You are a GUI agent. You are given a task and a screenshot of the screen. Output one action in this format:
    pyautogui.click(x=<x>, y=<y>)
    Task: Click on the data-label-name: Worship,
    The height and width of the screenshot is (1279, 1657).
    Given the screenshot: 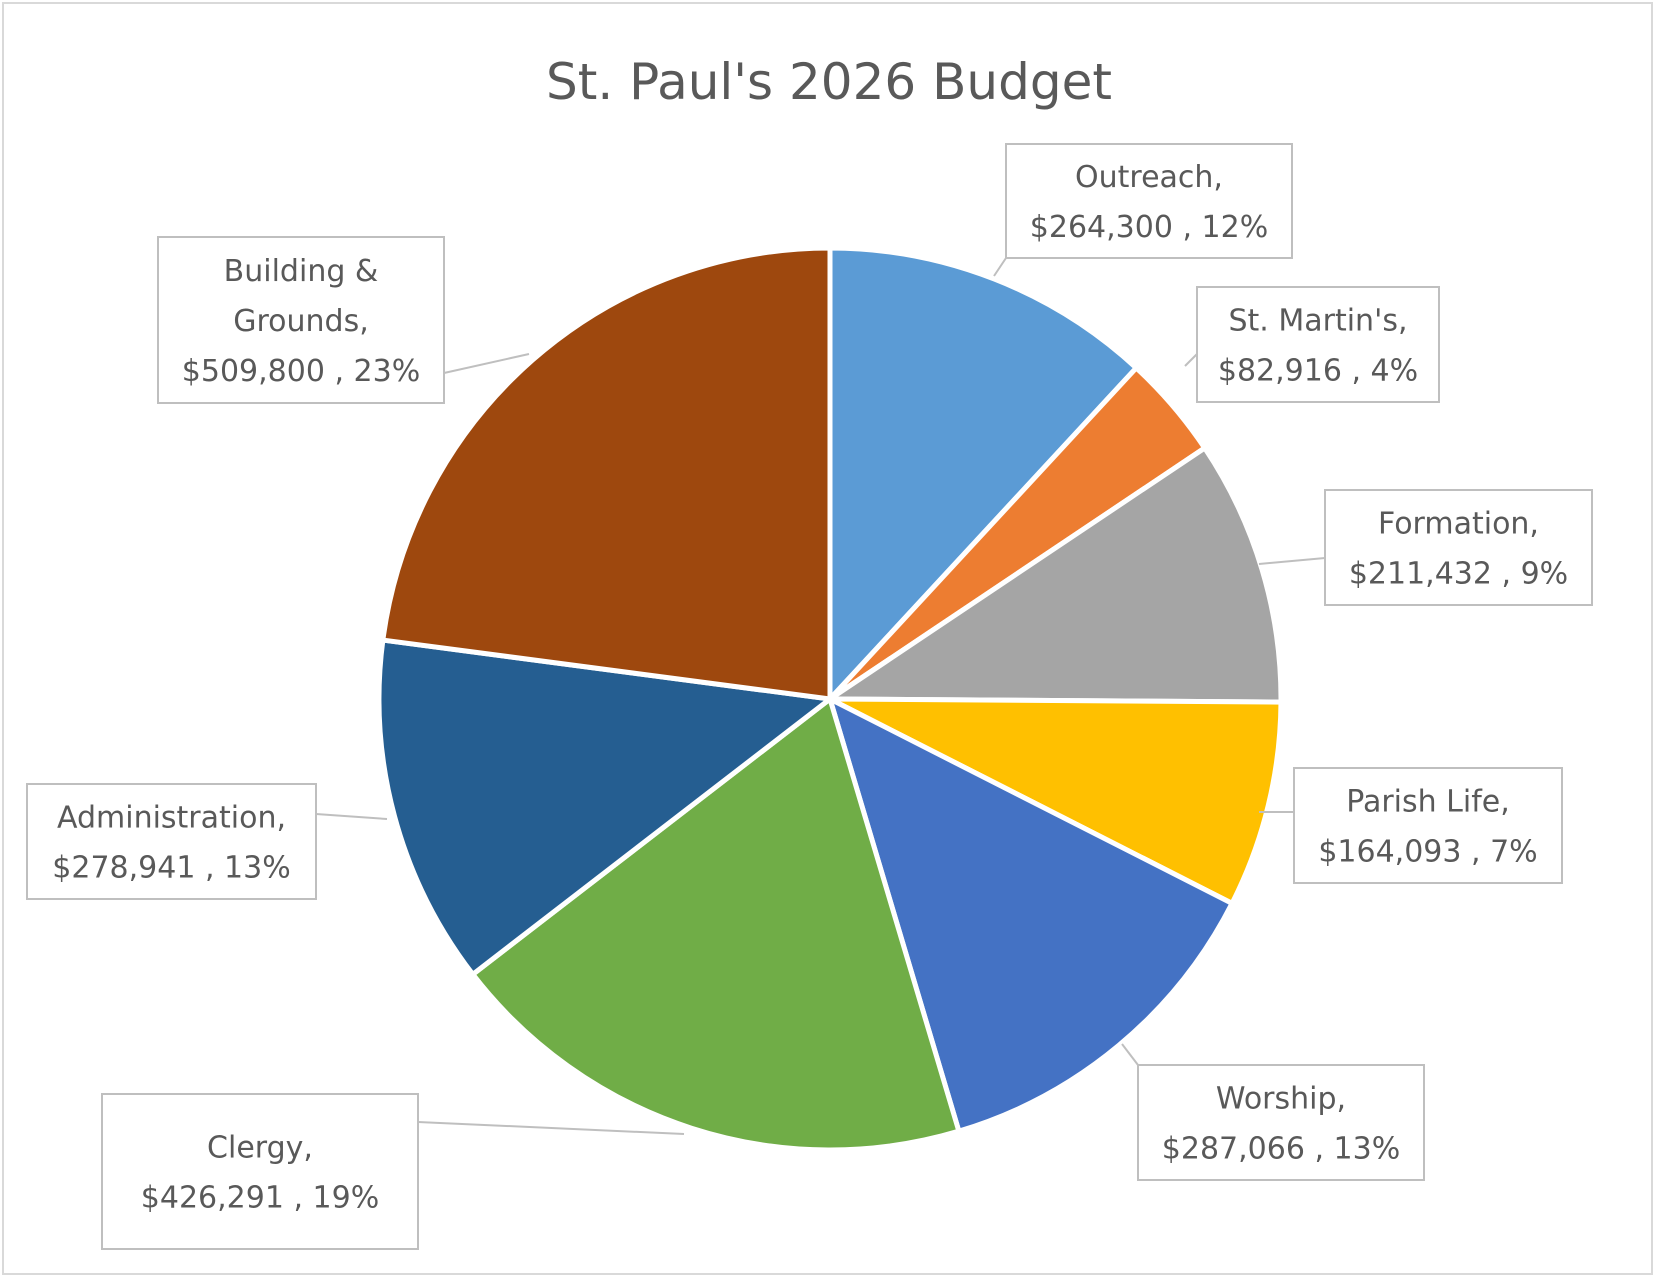 What is the action you would take?
    pyautogui.click(x=1281, y=1099)
    